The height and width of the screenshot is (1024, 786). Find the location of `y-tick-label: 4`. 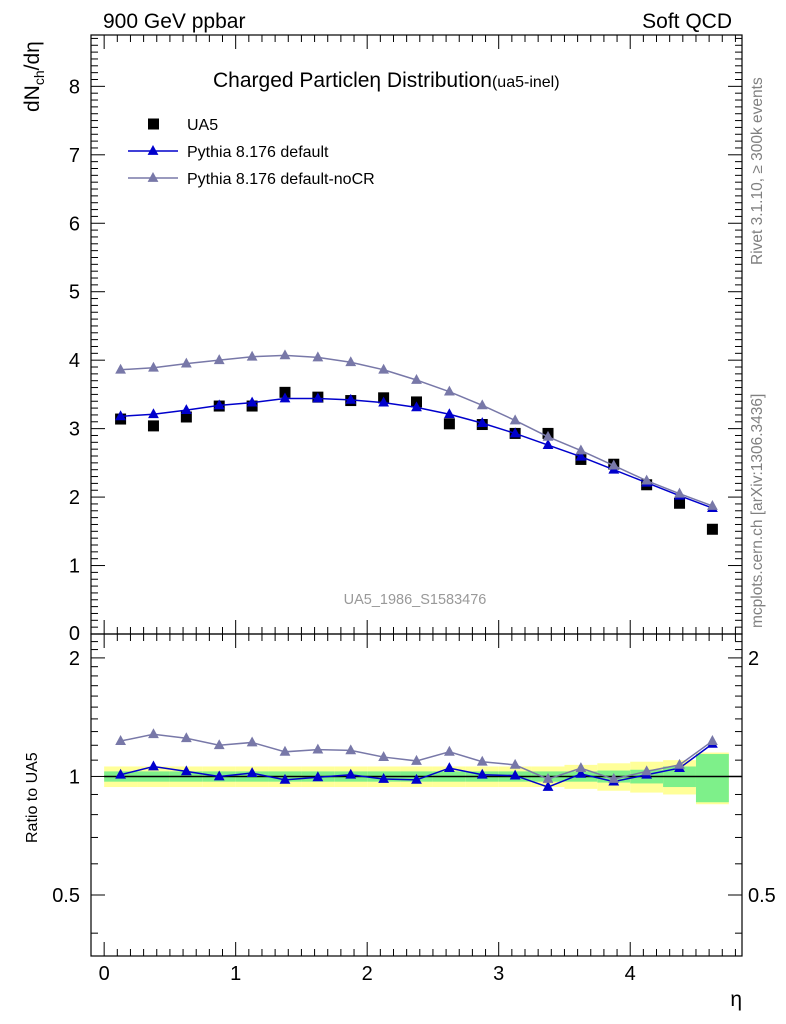

y-tick-label: 4 is located at coordinates (74, 361).